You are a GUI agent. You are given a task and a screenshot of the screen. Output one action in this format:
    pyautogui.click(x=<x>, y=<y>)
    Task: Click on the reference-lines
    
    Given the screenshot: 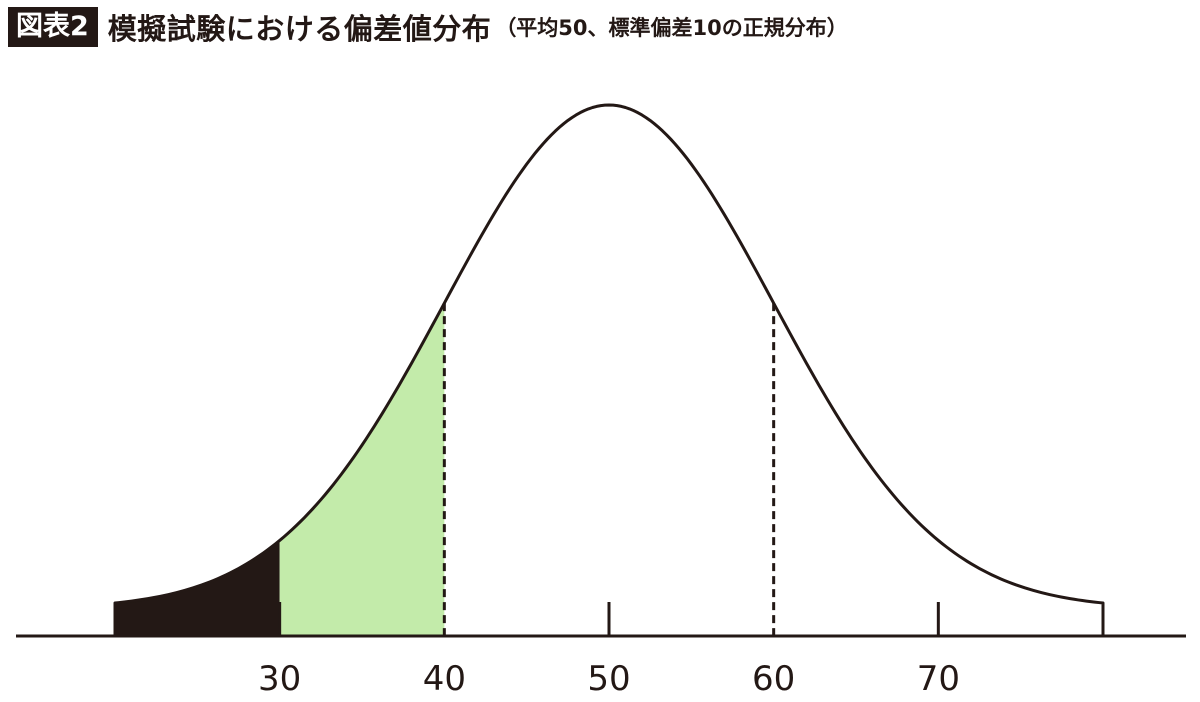 What is the action you would take?
    pyautogui.click(x=609, y=469)
    